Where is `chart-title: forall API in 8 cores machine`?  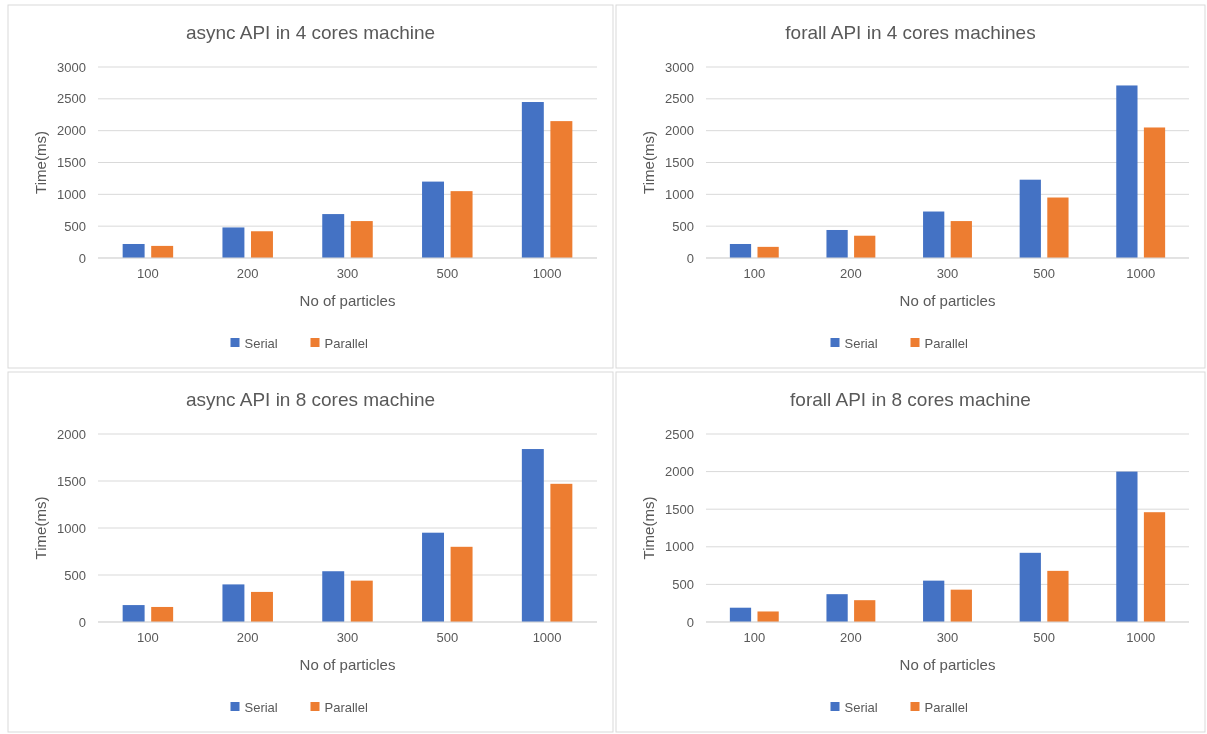
chart-title: forall API in 8 cores machine is located at coordinates (910, 399).